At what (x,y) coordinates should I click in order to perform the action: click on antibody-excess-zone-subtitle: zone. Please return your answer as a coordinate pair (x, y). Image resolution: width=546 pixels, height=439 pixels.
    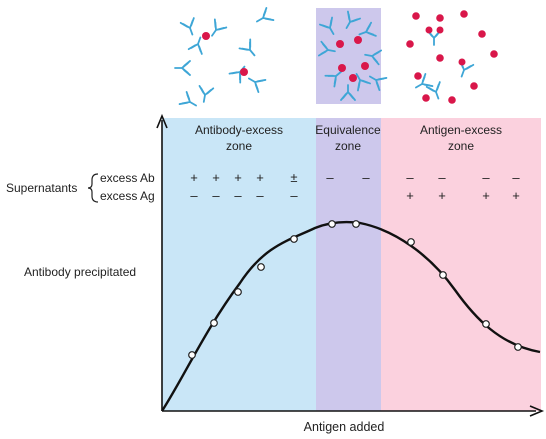
    Looking at the image, I should click on (239, 146).